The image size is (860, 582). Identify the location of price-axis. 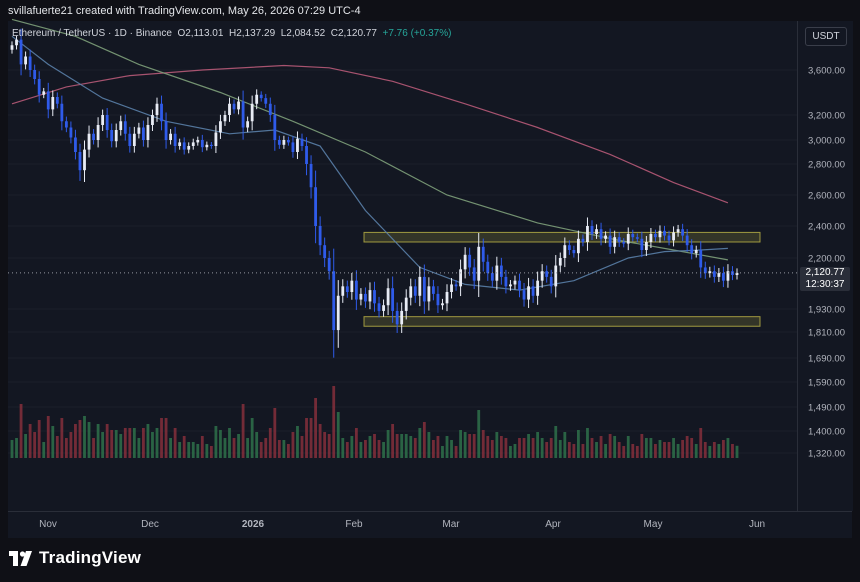
(825, 266).